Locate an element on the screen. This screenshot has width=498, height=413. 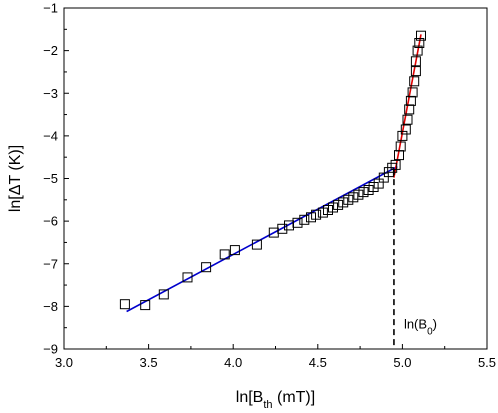
x-tick-label: 4.5 is located at coordinates (318, 362).